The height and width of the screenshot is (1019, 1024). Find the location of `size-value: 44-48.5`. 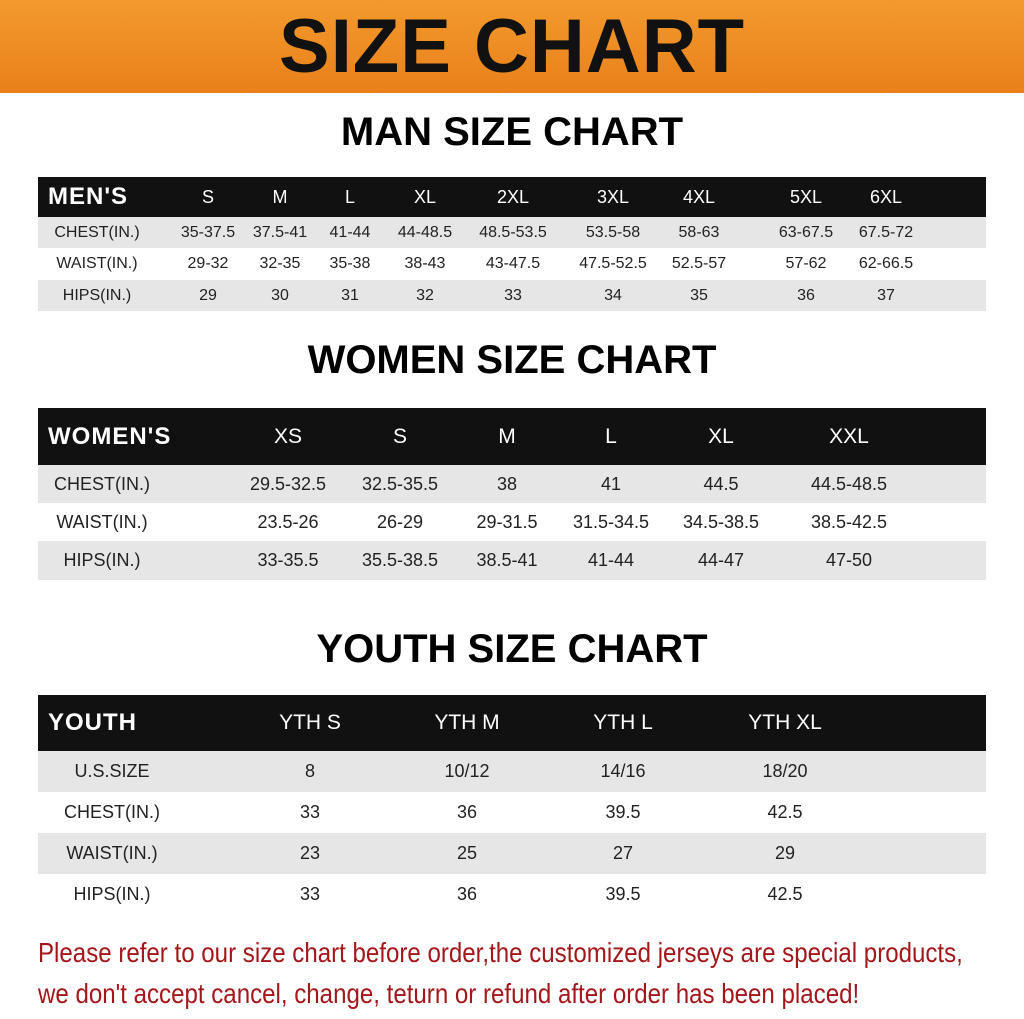

size-value: 44-48.5 is located at coordinates (425, 232).